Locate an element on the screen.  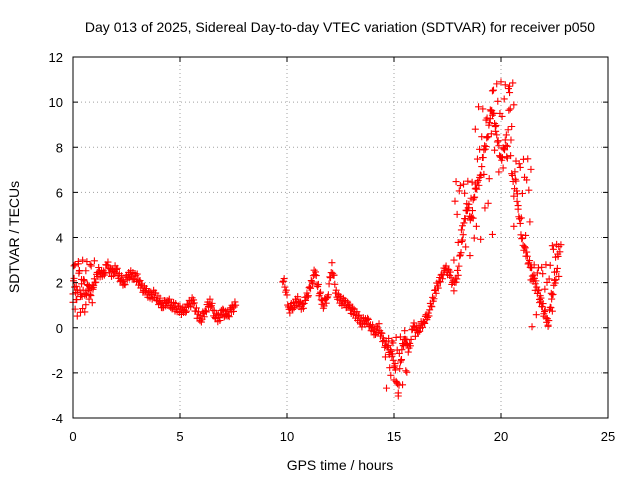
x-tick-label: 15 is located at coordinates (394, 436).